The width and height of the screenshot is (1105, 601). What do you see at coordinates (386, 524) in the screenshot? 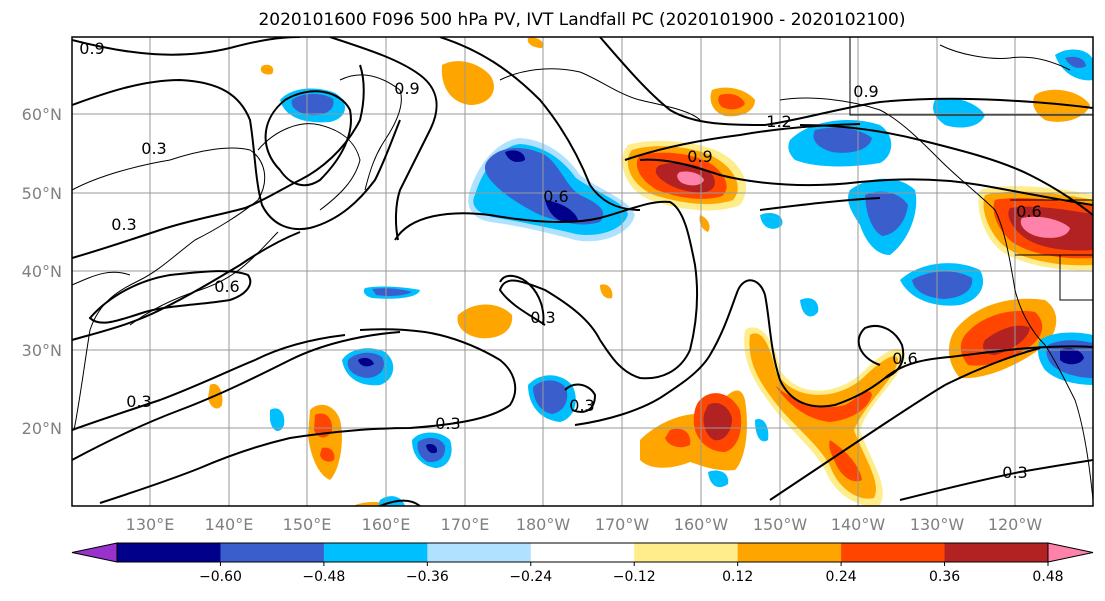
I see `lon-tick-label: 160°E` at bounding box center [386, 524].